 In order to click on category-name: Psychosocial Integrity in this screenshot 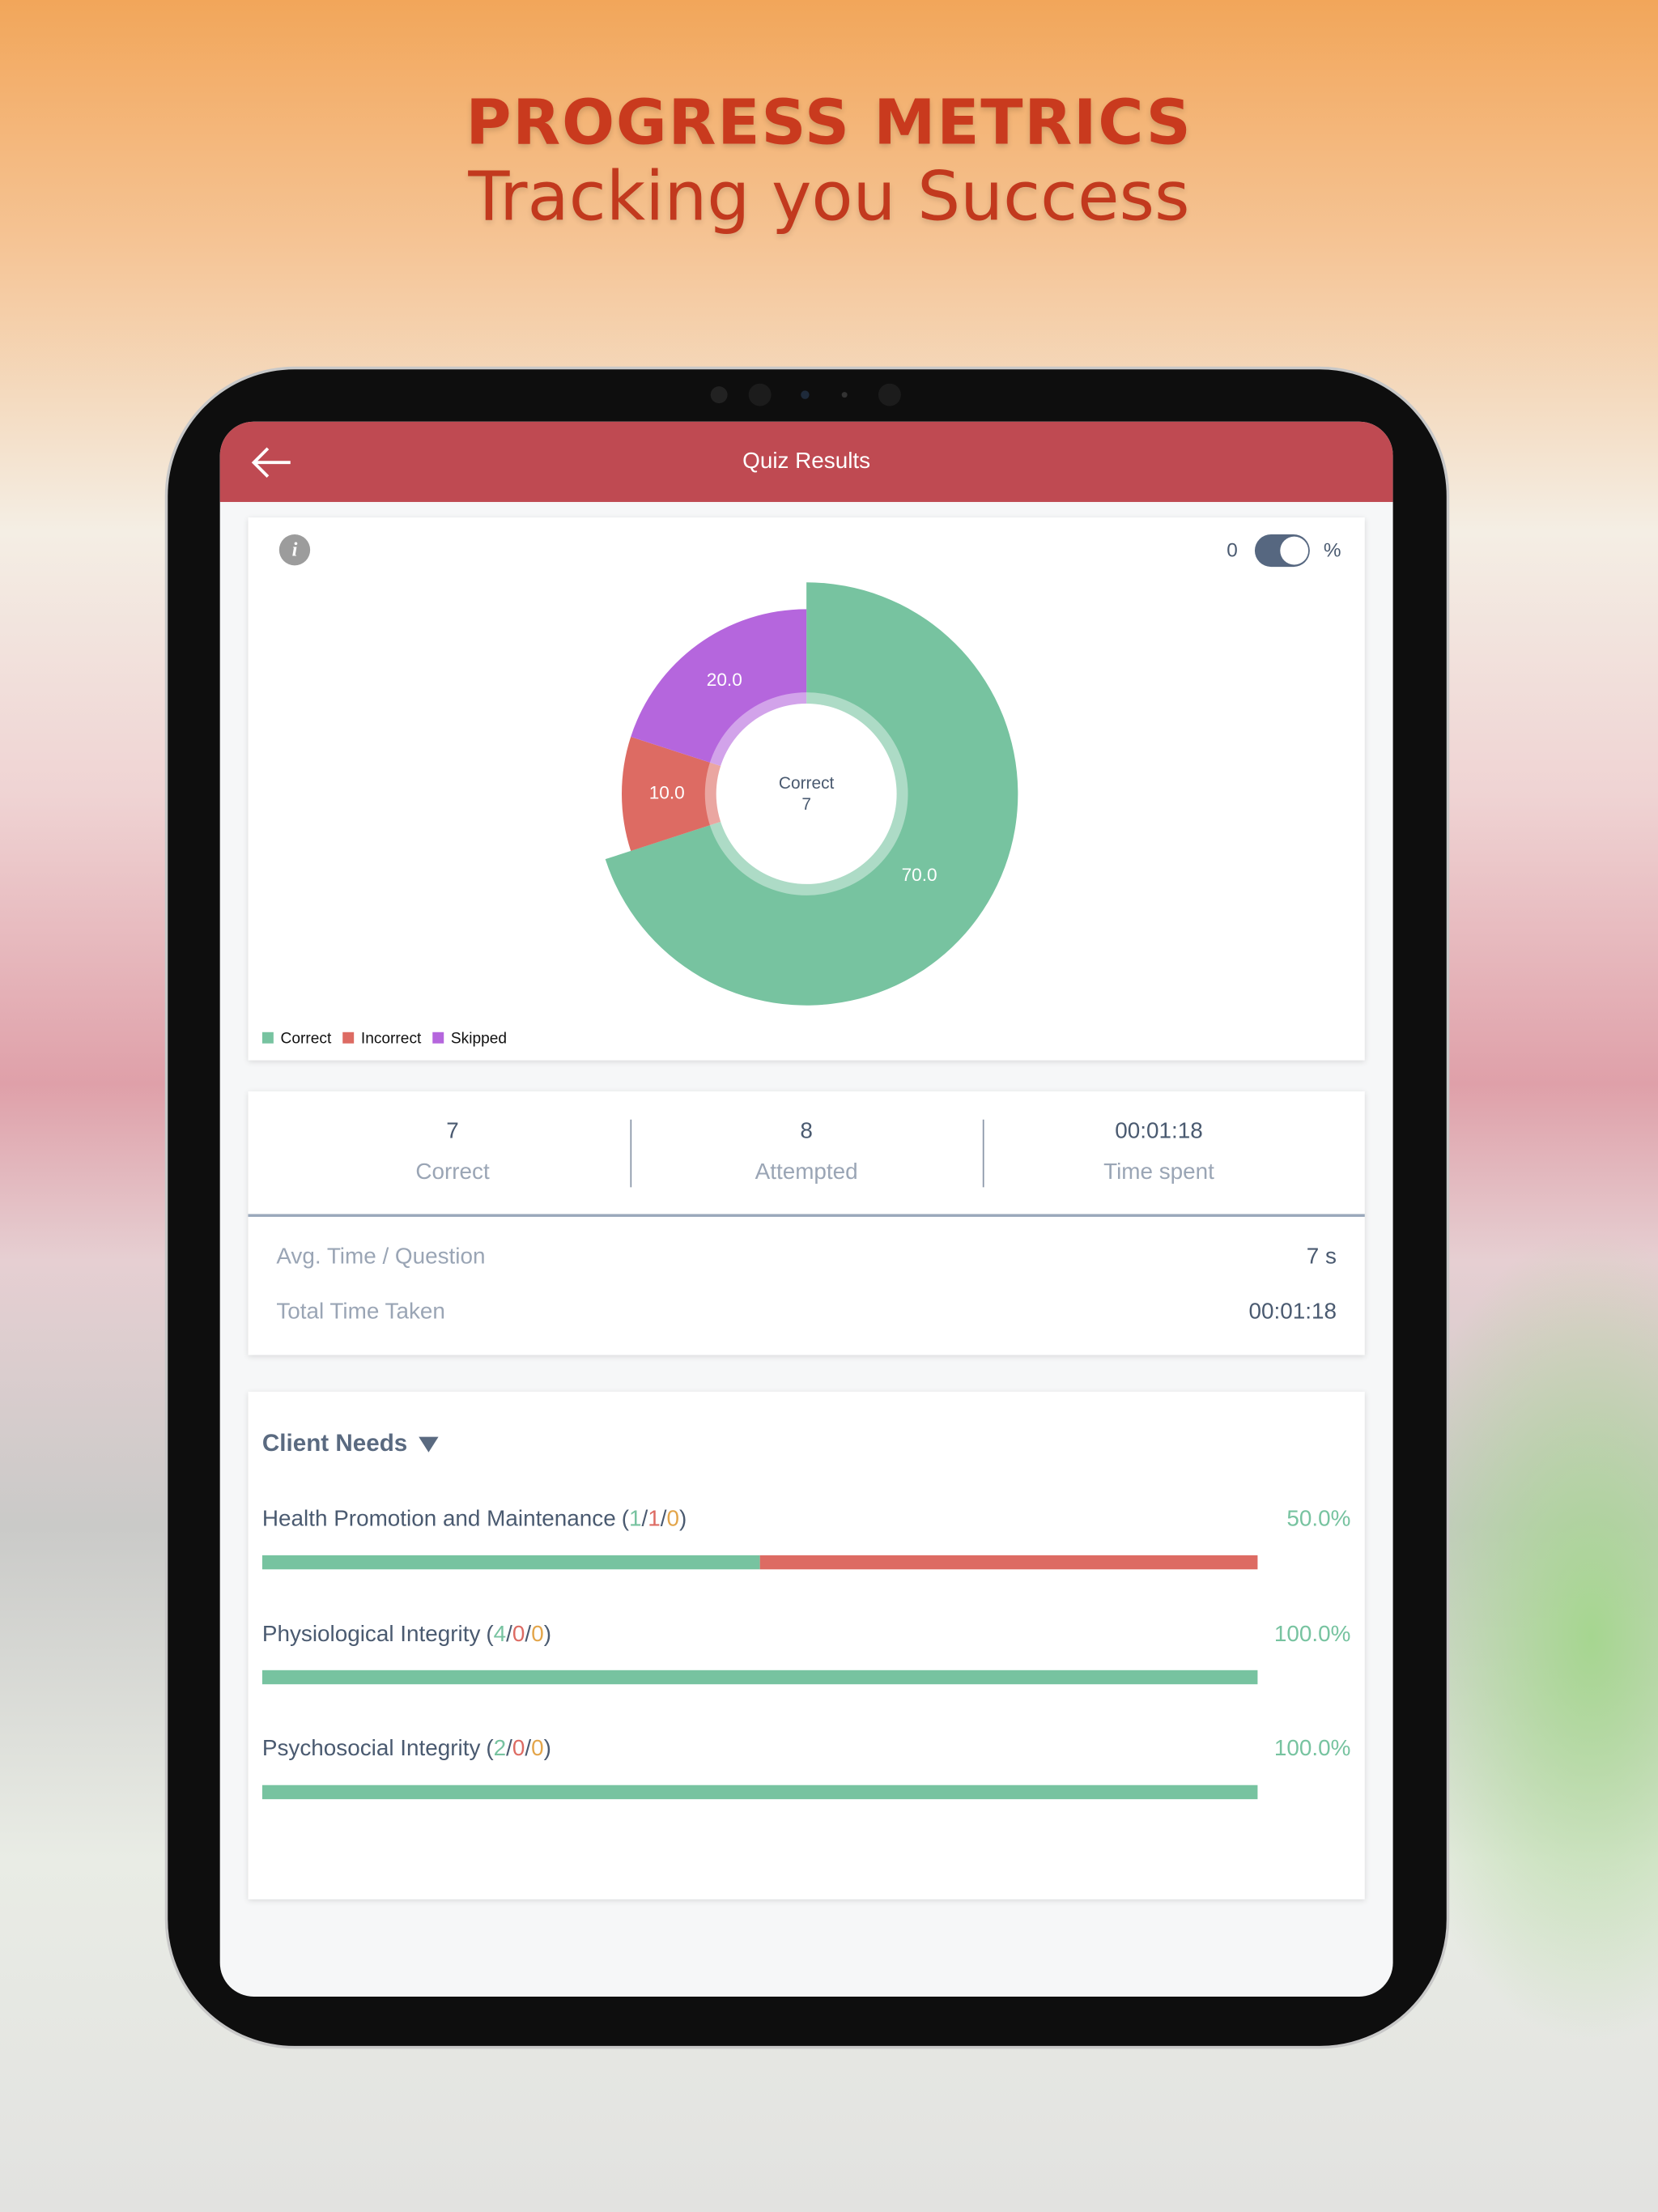, I will do `click(371, 1749)`.